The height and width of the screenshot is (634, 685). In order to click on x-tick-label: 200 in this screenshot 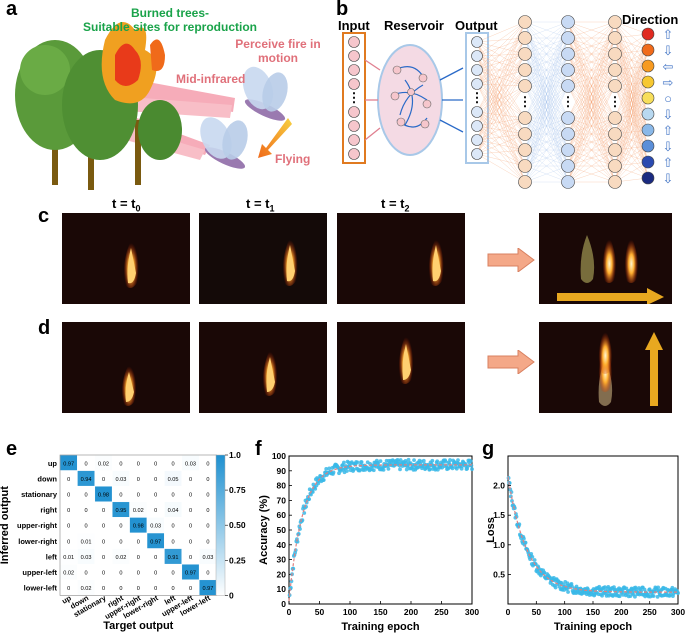, I will do `click(411, 612)`.